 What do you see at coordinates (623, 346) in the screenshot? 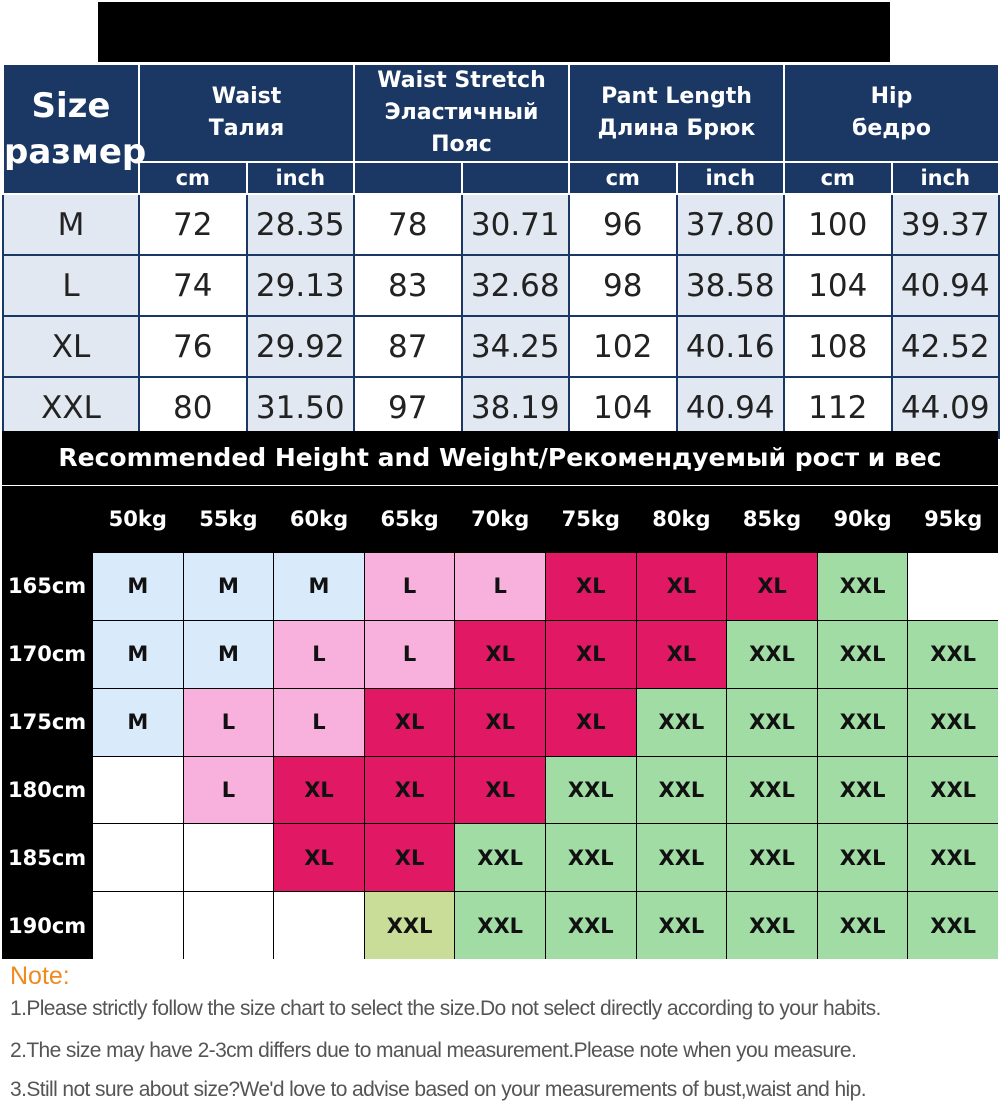
I see `measurement-cell: 102` at bounding box center [623, 346].